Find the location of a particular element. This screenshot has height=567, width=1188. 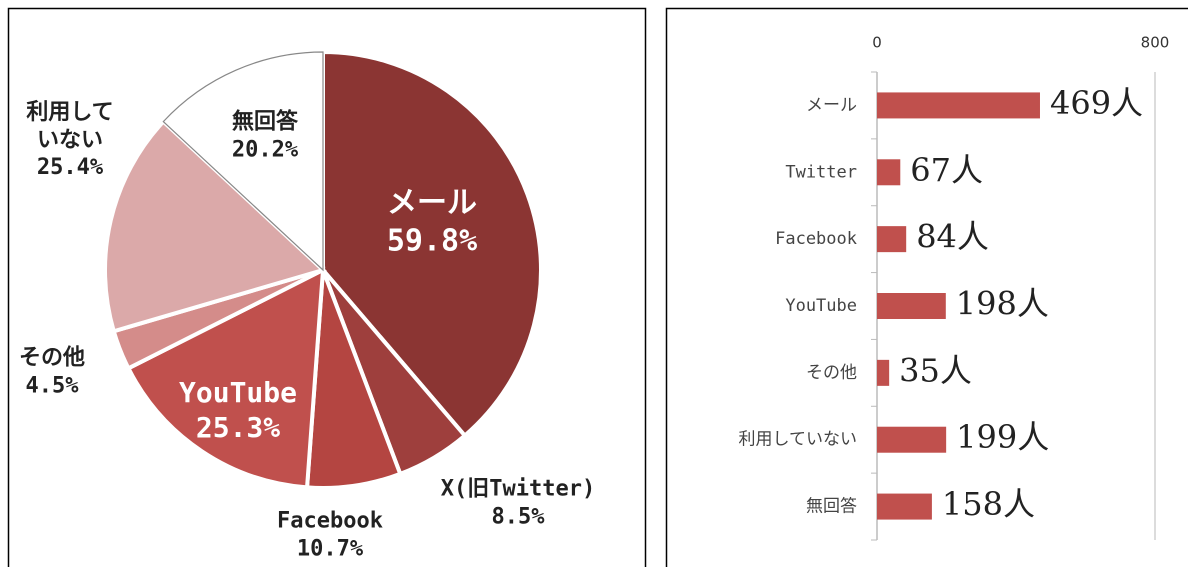

bar-value-label: 469人 is located at coordinates (1096, 103).